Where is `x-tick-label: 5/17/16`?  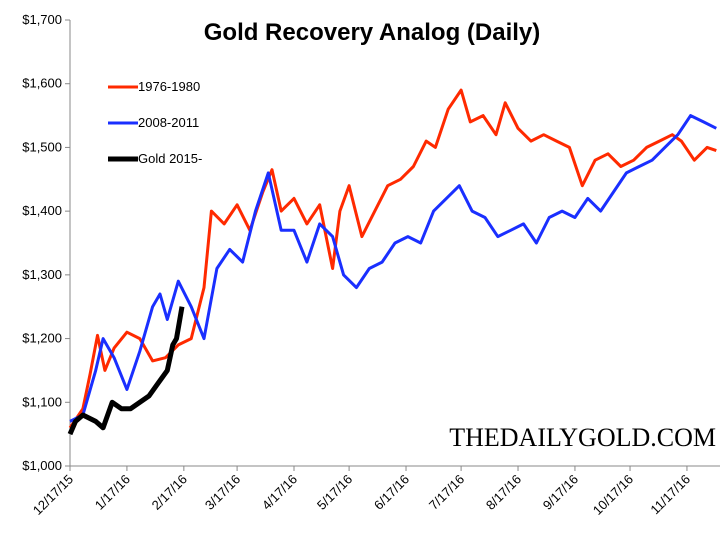
x-tick-label: 5/17/16 is located at coordinates (334, 492).